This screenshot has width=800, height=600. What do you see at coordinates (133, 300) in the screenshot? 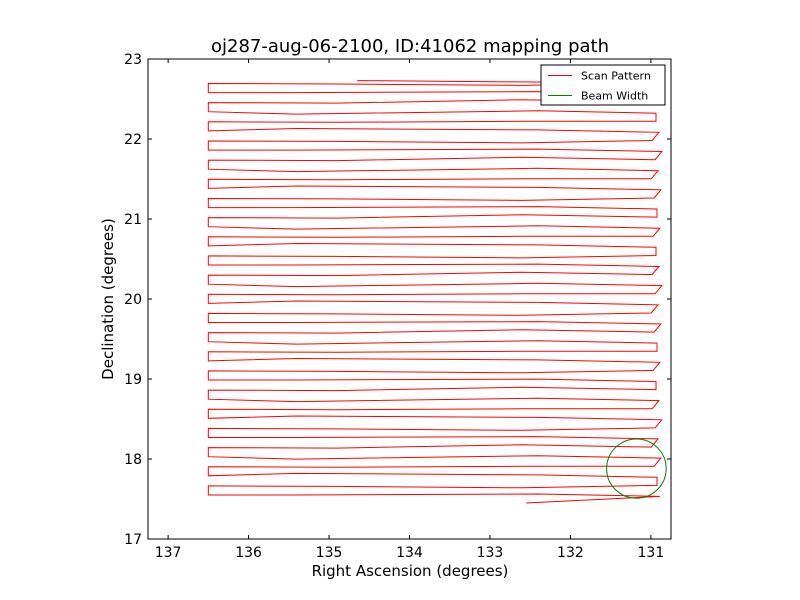
I see `y-tick-label: 20` at bounding box center [133, 300].